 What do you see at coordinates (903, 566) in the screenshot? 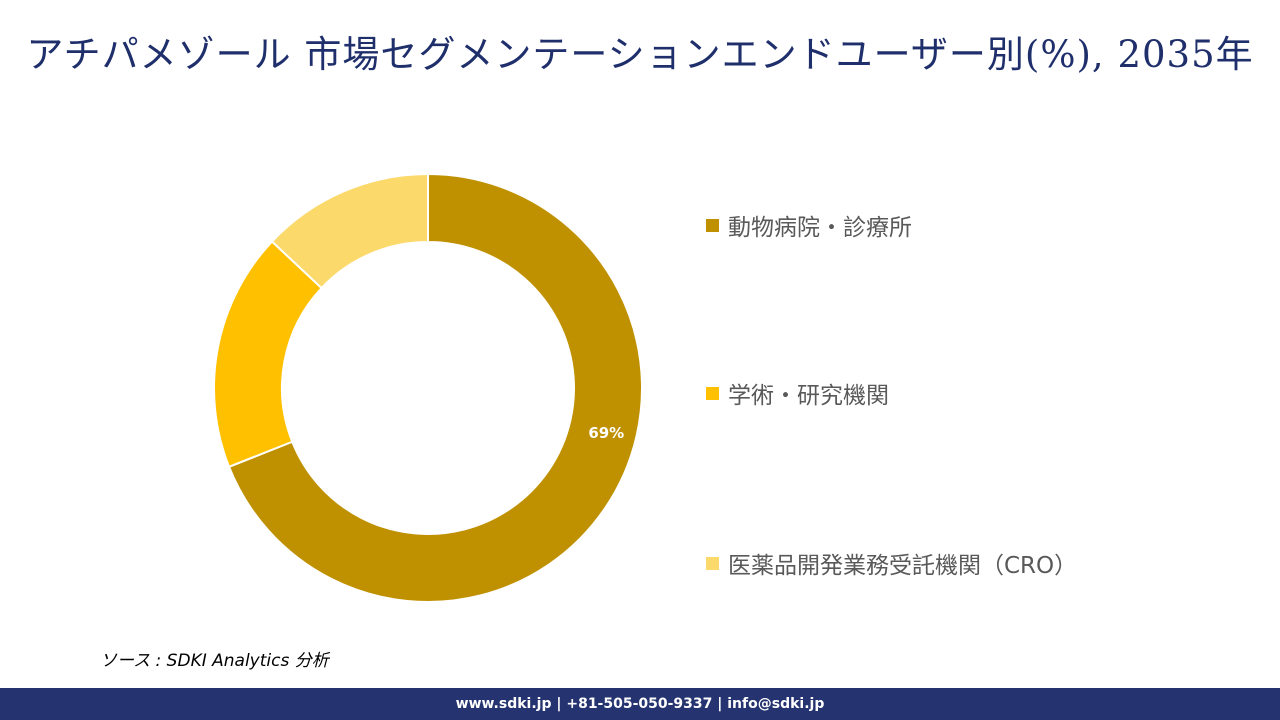
I see `legend-label: 医薬品開発業務受託機関（CRO）` at bounding box center [903, 566].